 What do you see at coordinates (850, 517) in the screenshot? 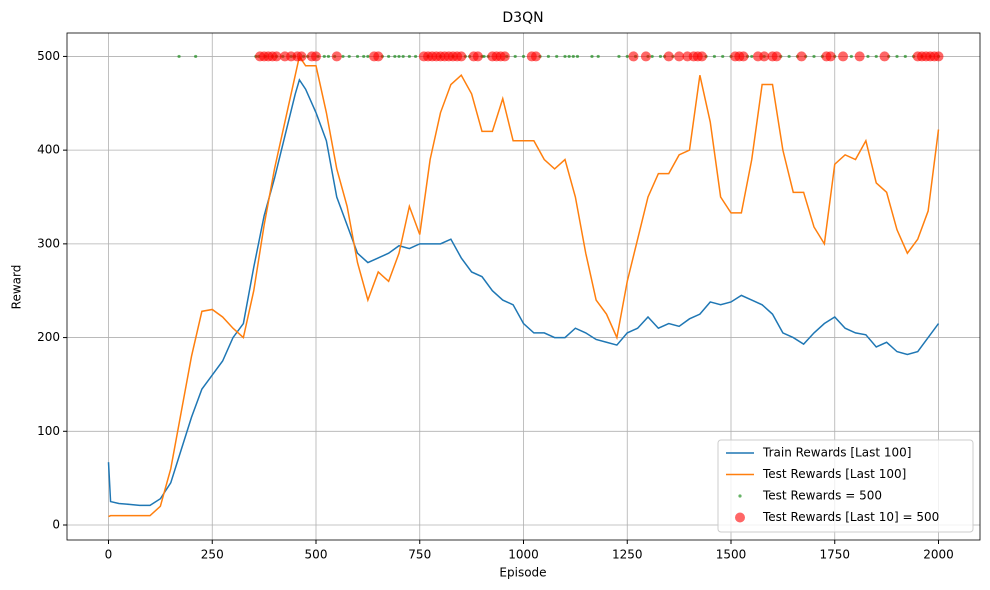
I see `legend-label: Test Rewards [Last 10] = 500` at bounding box center [850, 517].